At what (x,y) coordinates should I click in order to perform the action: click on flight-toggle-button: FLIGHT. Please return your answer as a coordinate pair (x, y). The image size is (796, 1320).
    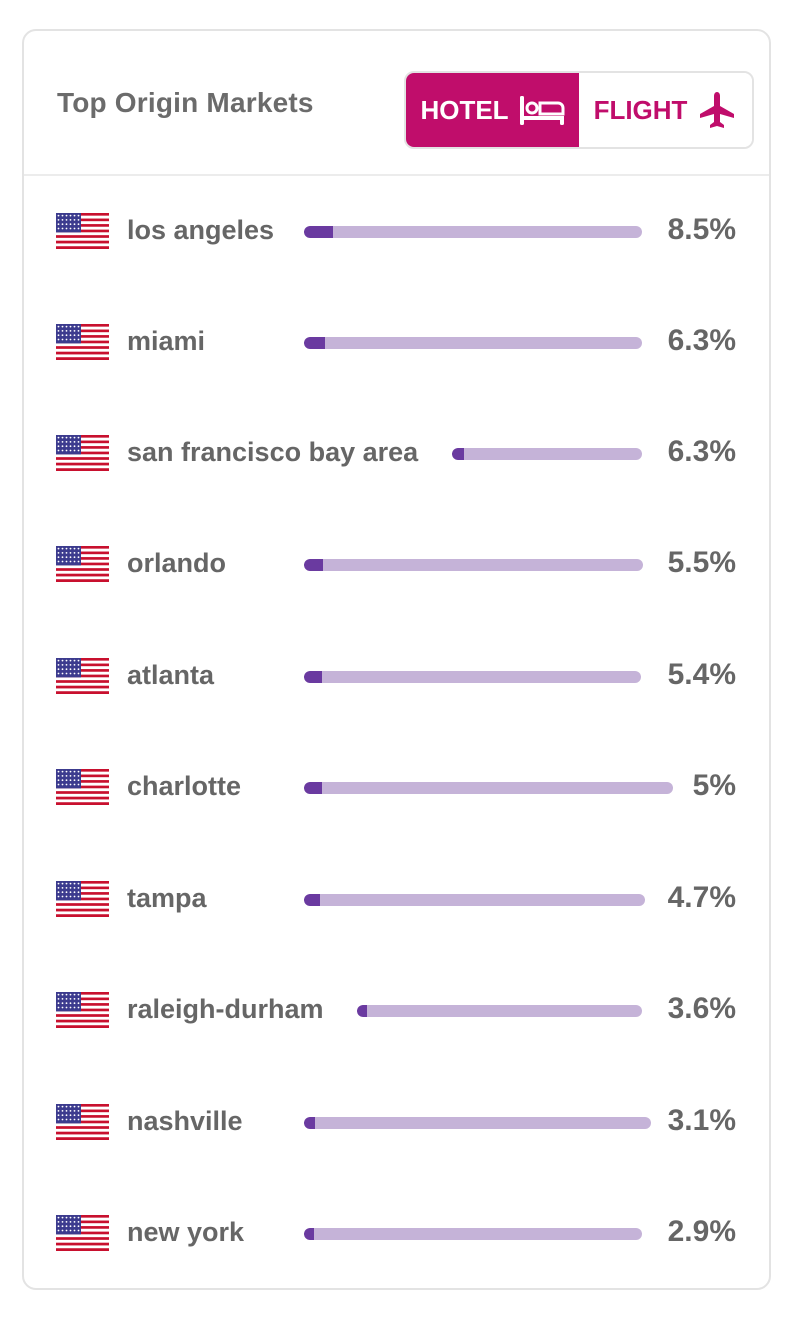
    Looking at the image, I should click on (665, 110).